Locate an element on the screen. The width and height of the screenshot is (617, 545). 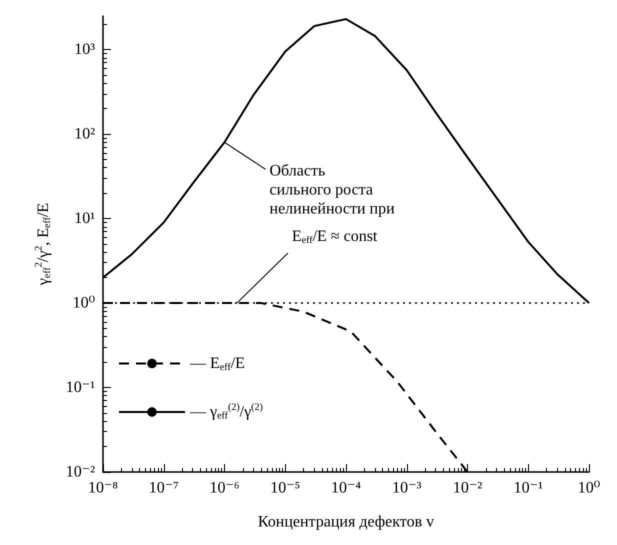
x-tick-label: 10⁻³ is located at coordinates (407, 488).